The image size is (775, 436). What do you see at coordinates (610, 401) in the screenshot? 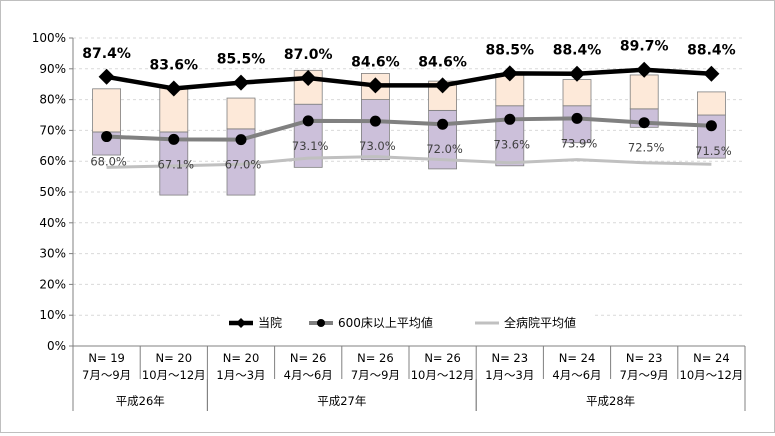
I see `year-group-label: 平成28年` at bounding box center [610, 401].